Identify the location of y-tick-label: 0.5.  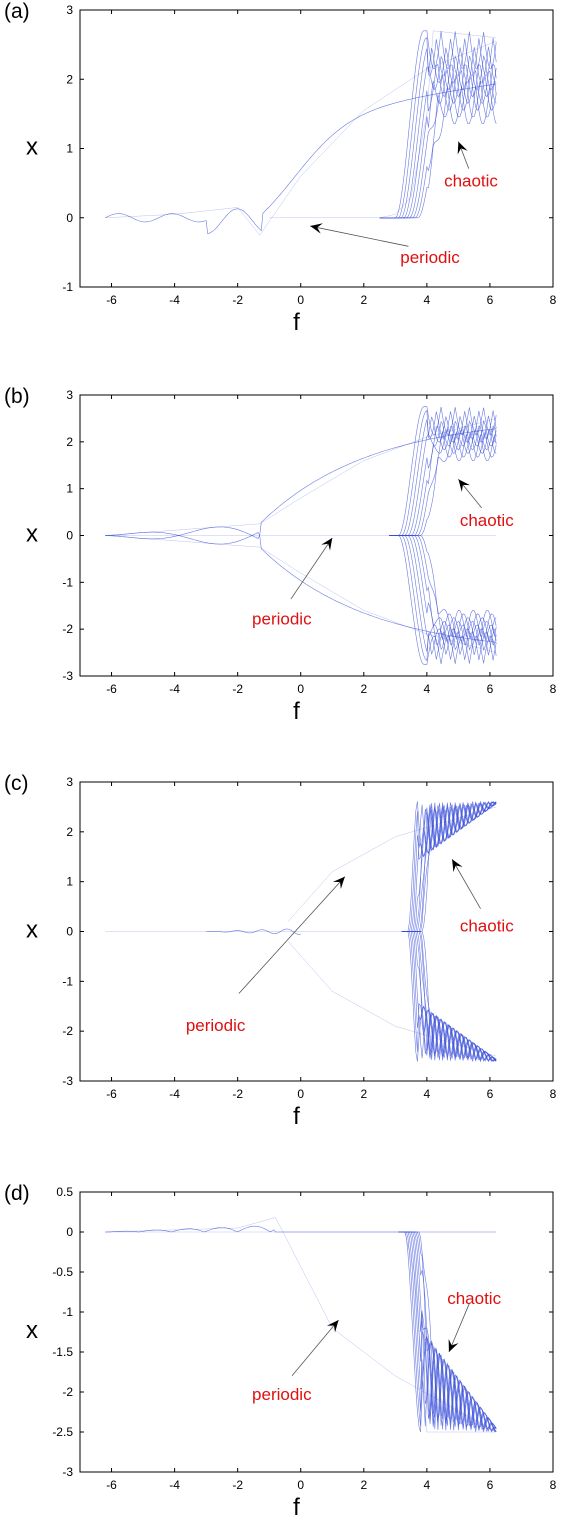
(64, 1192).